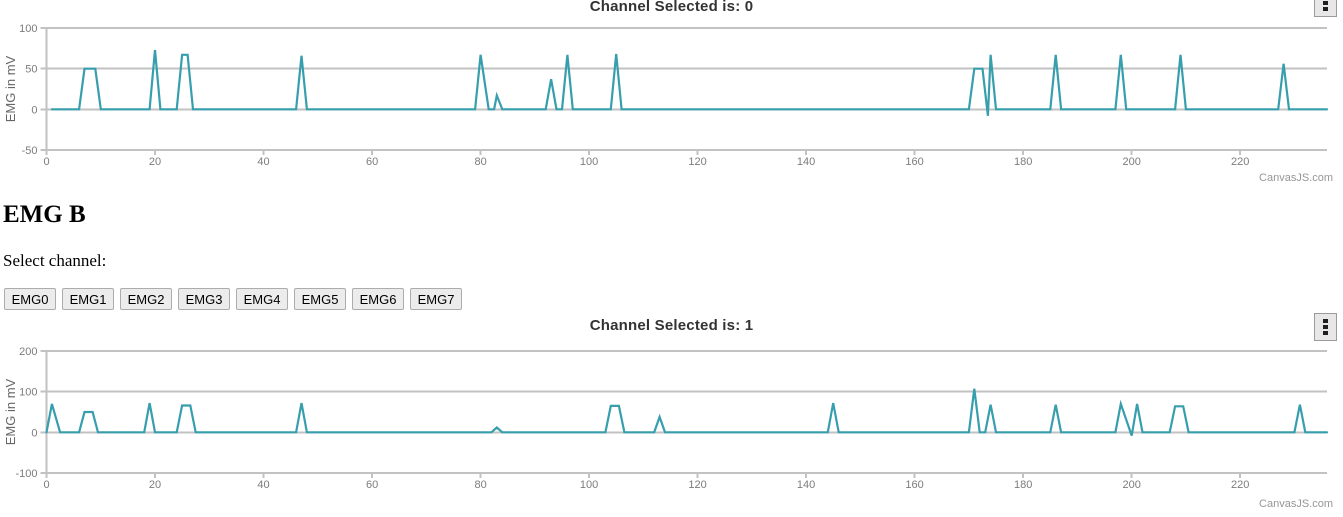  What do you see at coordinates (436, 299) in the screenshot?
I see `channel-button-emg7: EMG7` at bounding box center [436, 299].